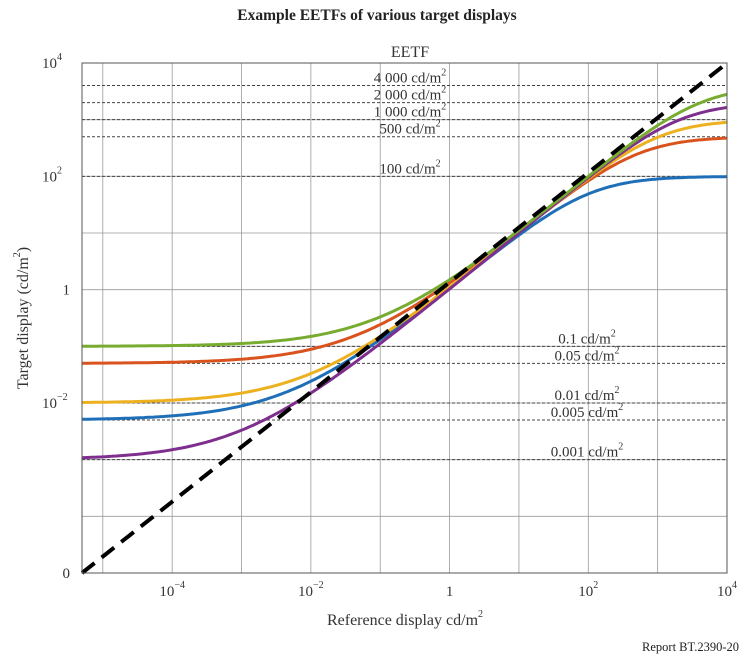  Describe the element at coordinates (59, 170) in the screenshot. I see `y-tick-exponent: 2` at that location.